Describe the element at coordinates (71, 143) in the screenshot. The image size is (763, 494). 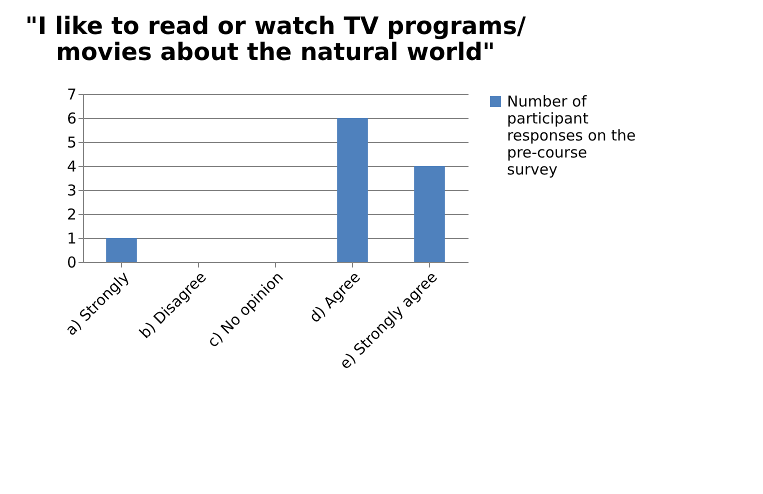
I see `y-tick-label: 5` at that location.